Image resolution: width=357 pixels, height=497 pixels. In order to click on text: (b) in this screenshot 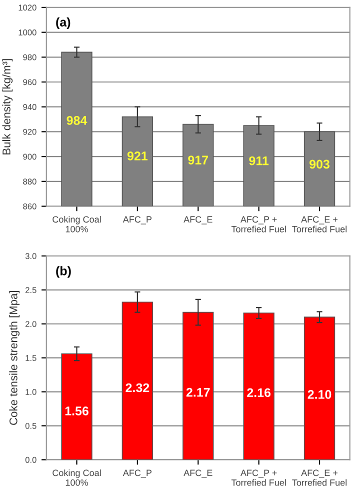, I will do `click(63, 272)`.